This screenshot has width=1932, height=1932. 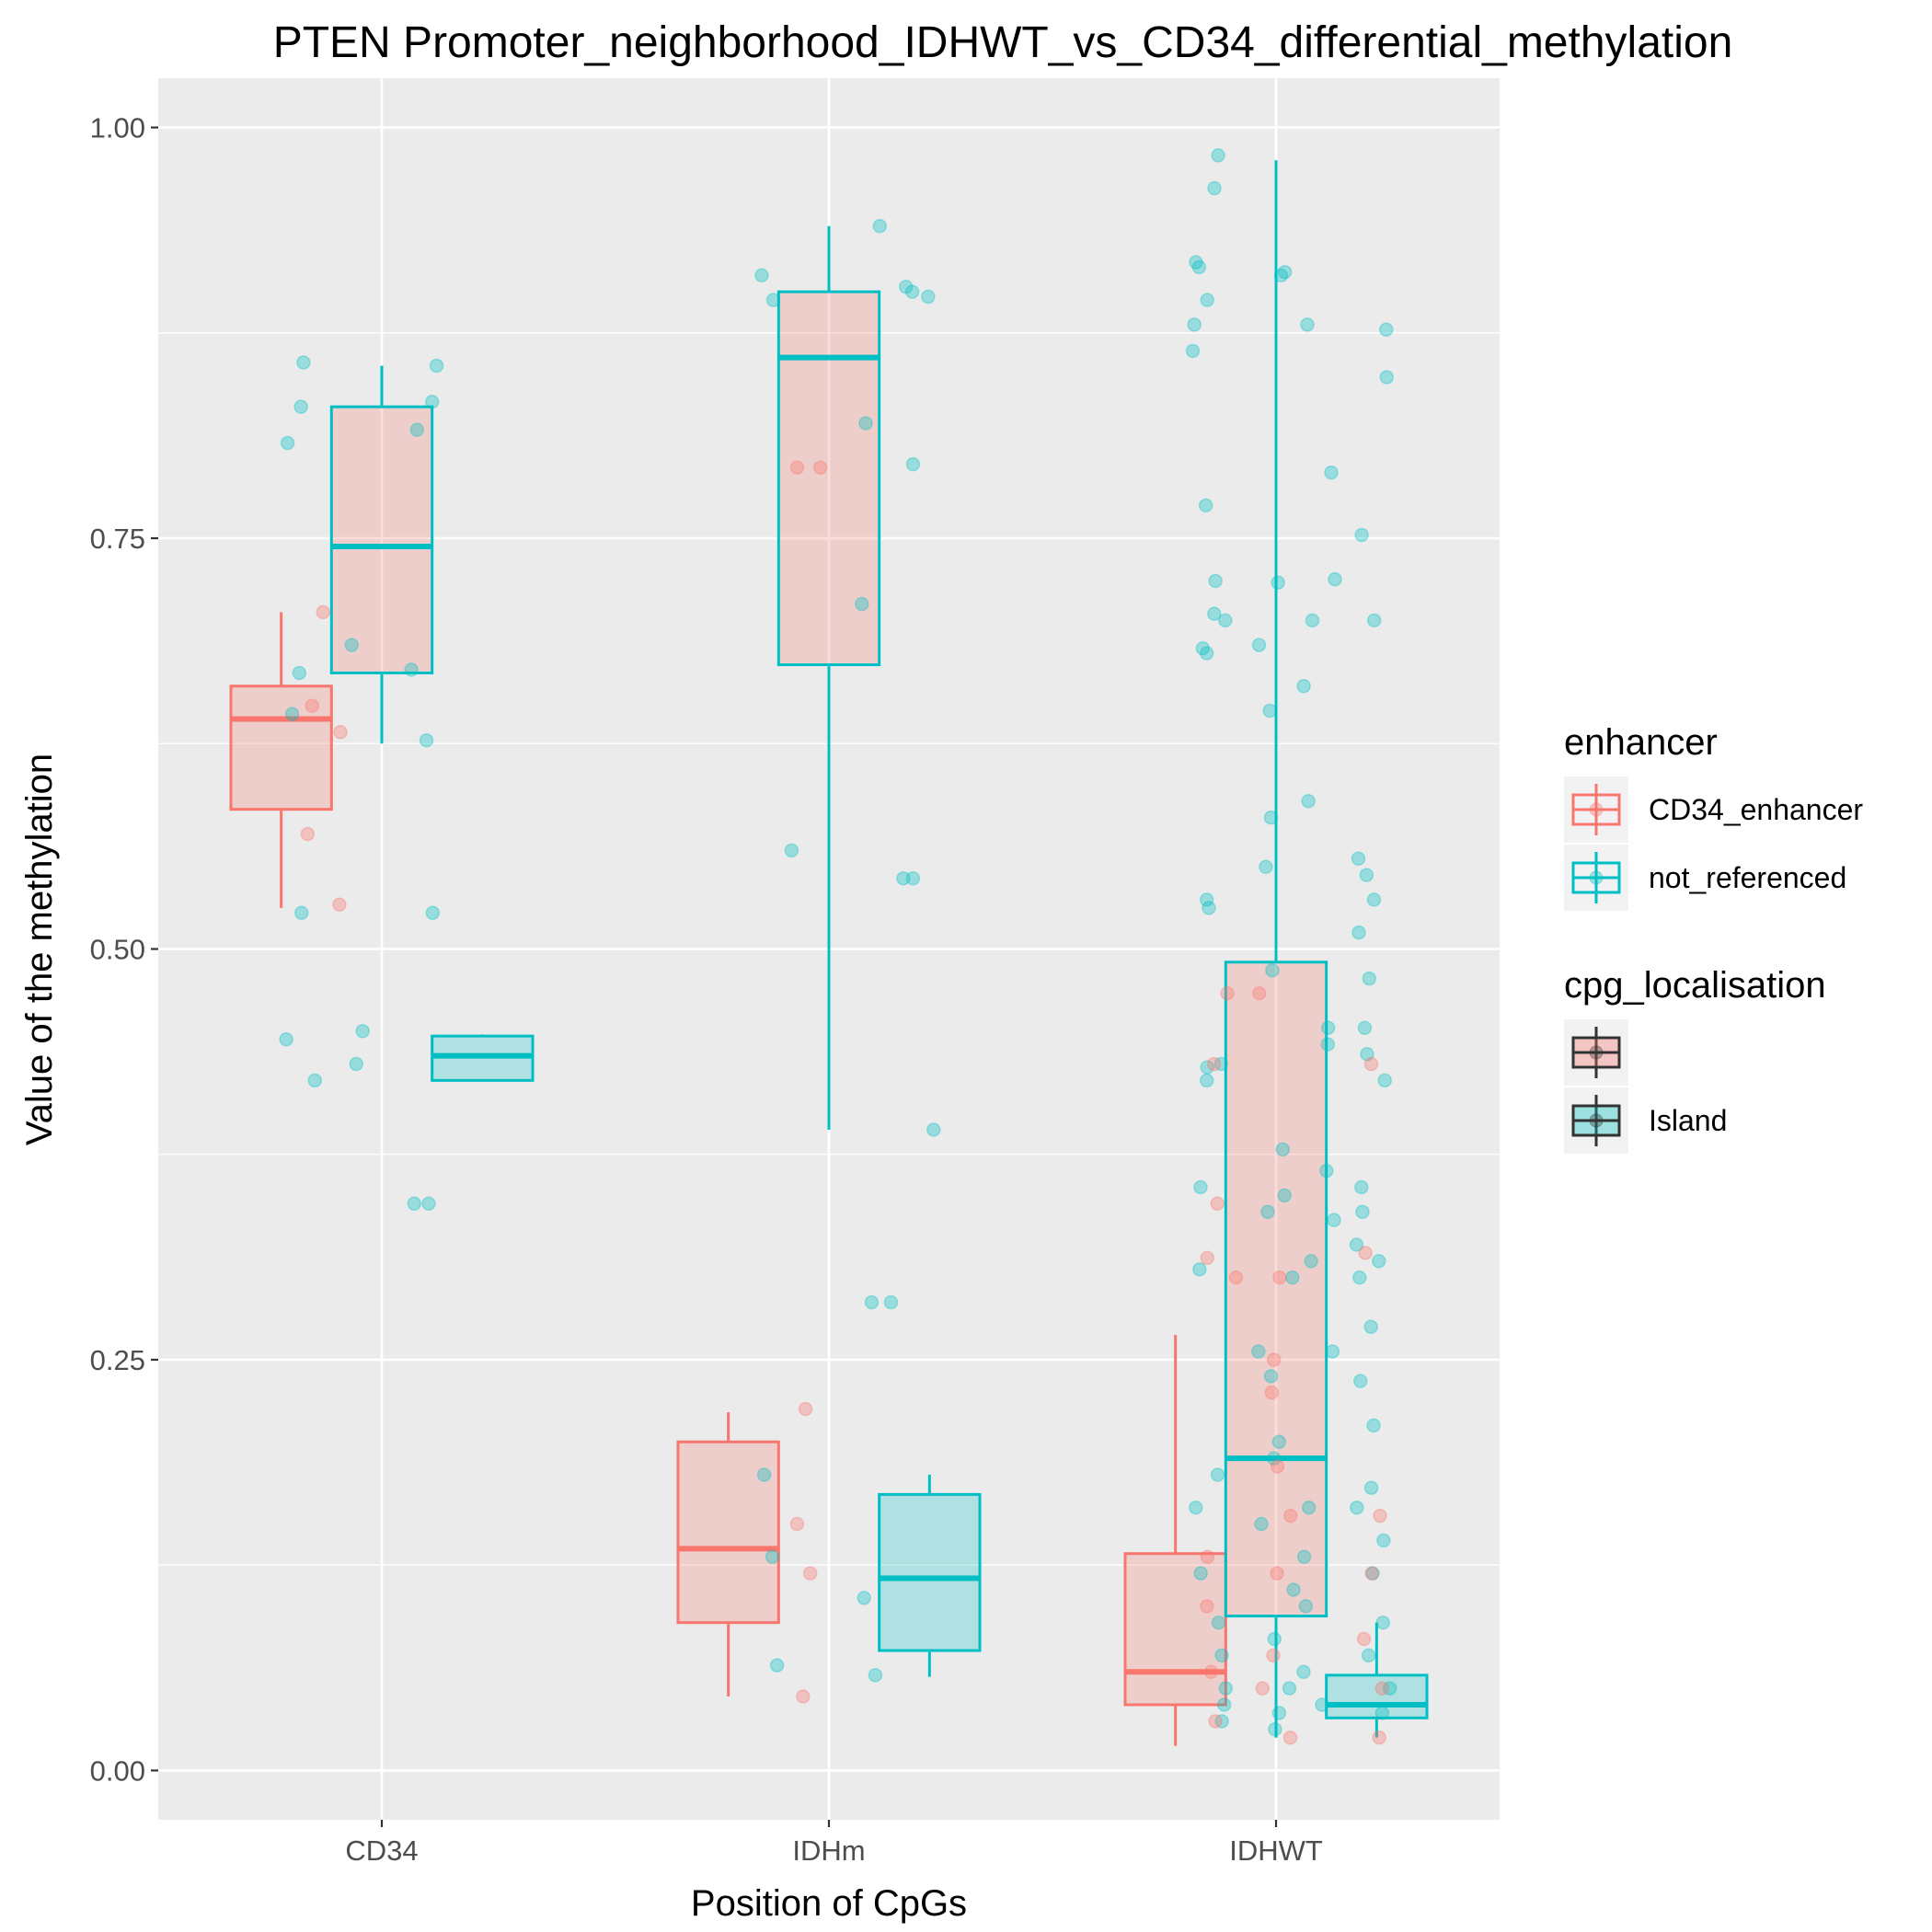 I want to click on legend-title: enhancer, so click(x=1641, y=742).